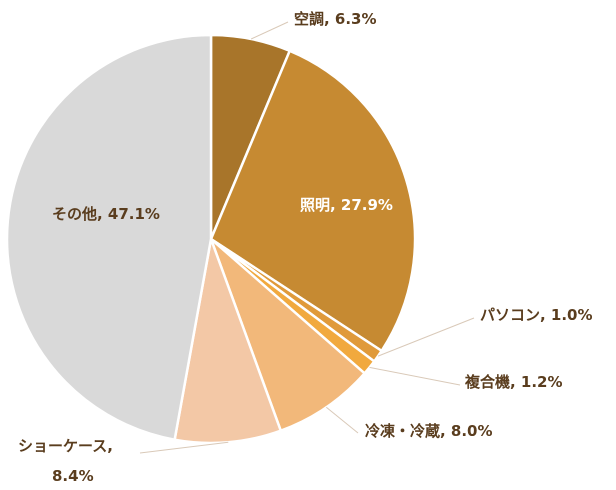 Image resolution: width=616 pixels, height=490 pixels. Describe the element at coordinates (106, 214) in the screenshot. I see `label-sonota: その他, 47.1%` at that location.